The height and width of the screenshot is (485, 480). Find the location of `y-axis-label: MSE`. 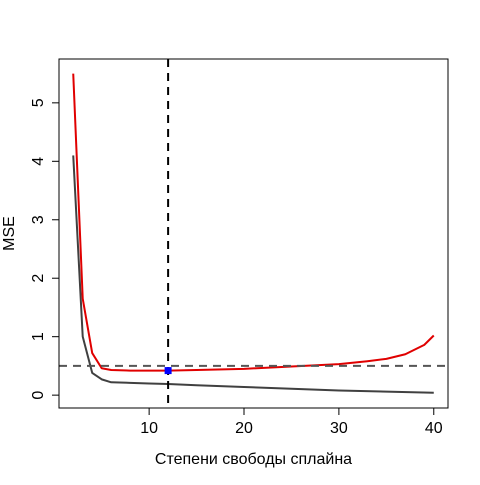

y-axis-label: MSE is located at coordinates (9, 233).